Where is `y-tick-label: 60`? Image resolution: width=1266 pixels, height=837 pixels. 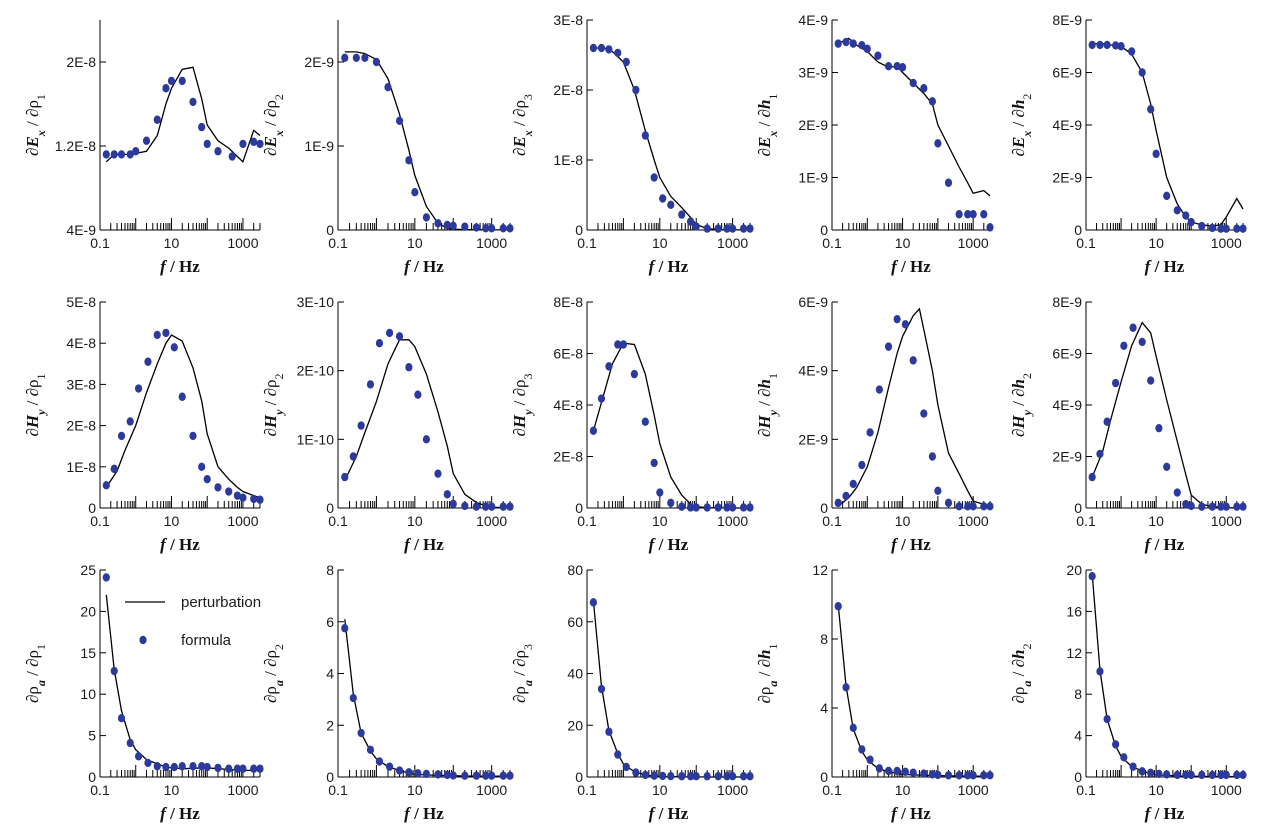
y-tick-label: 60 is located at coordinates (575, 622).